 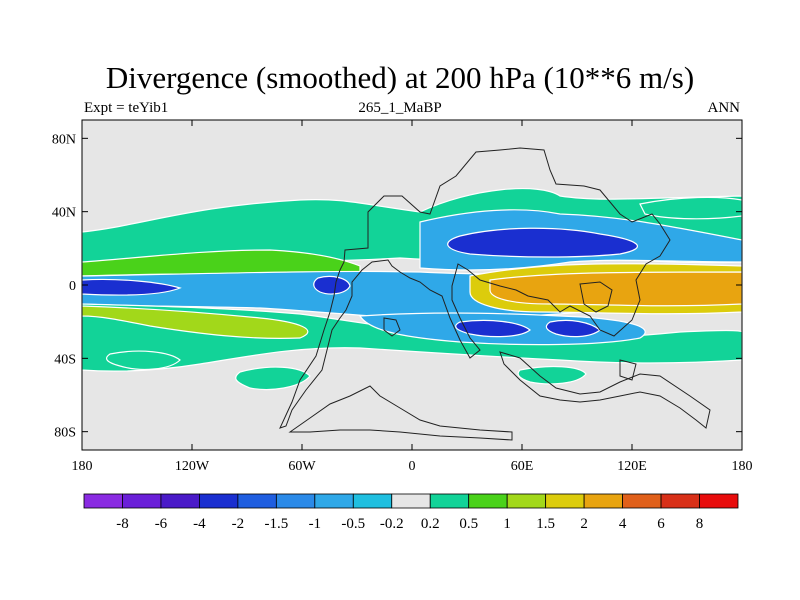 What do you see at coordinates (315, 524) in the screenshot?
I see `colorbar-label: -1` at bounding box center [315, 524].